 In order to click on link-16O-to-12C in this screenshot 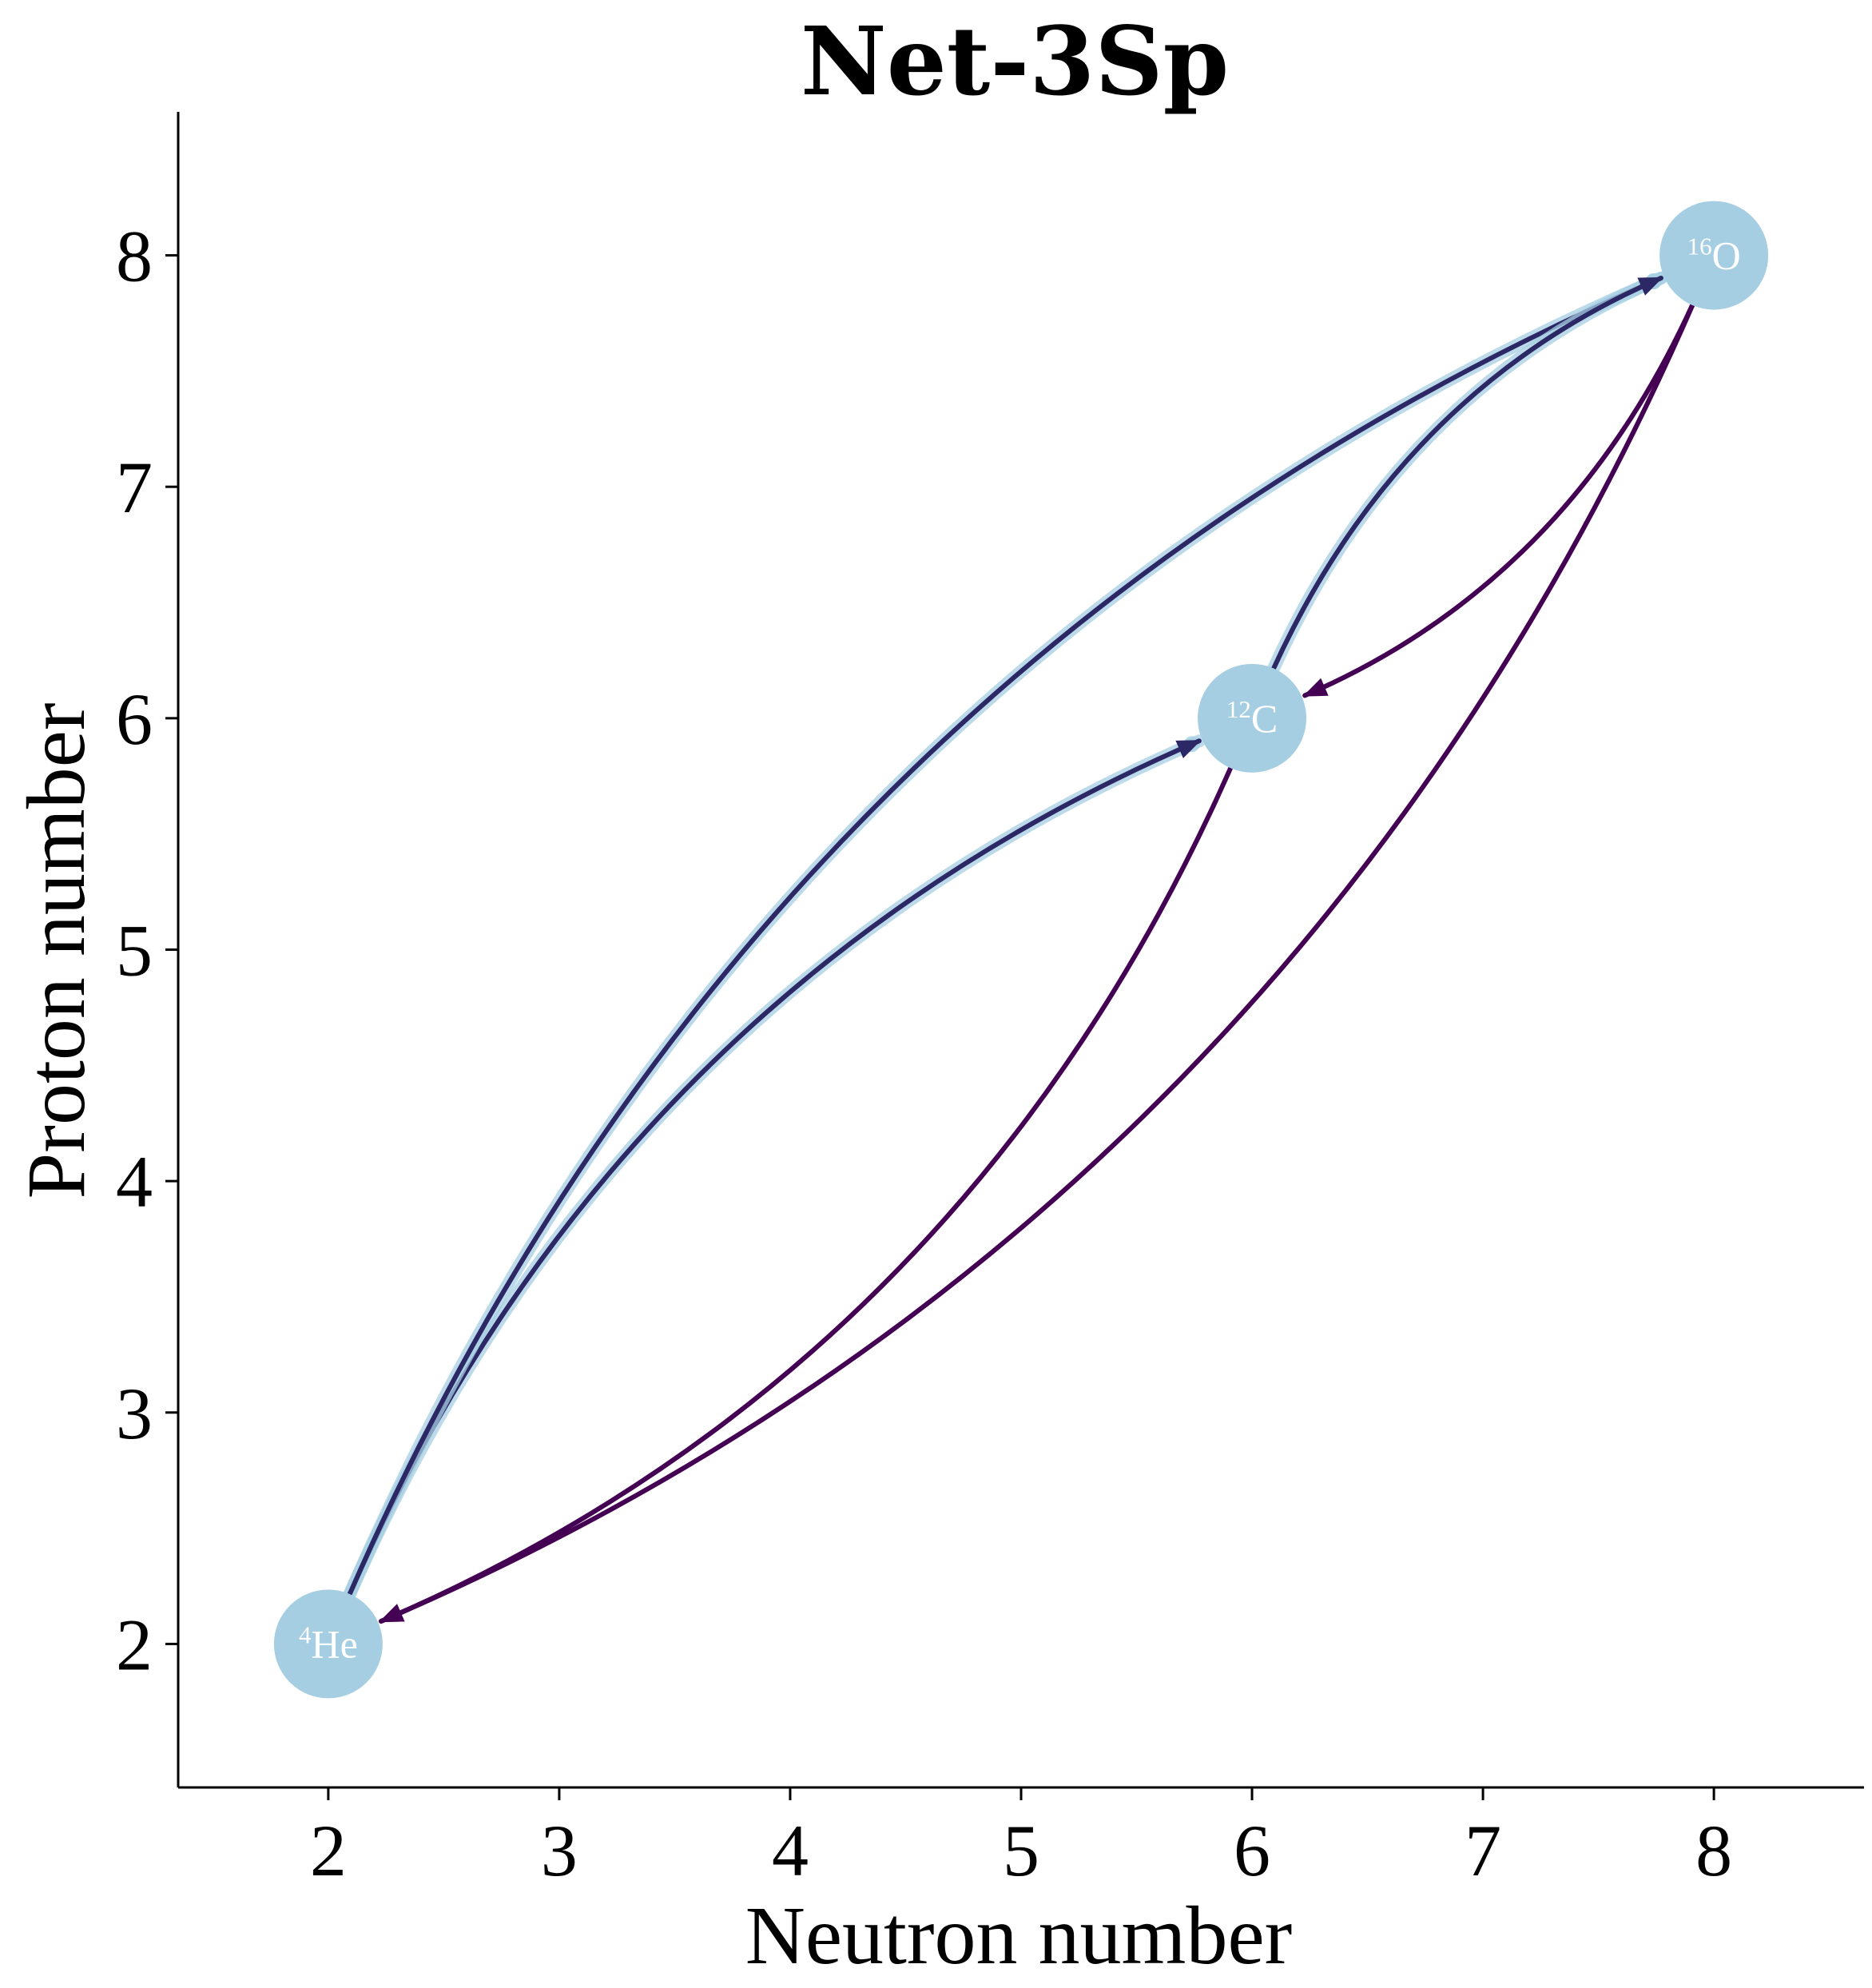, I will do `click(1503, 489)`.